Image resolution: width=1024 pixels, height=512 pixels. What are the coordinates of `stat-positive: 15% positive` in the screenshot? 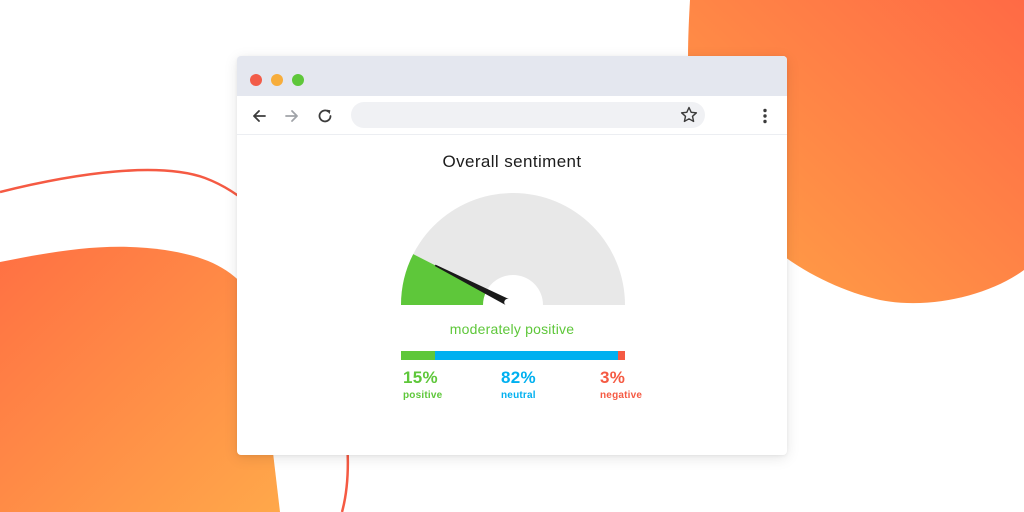 It's located at (422, 384).